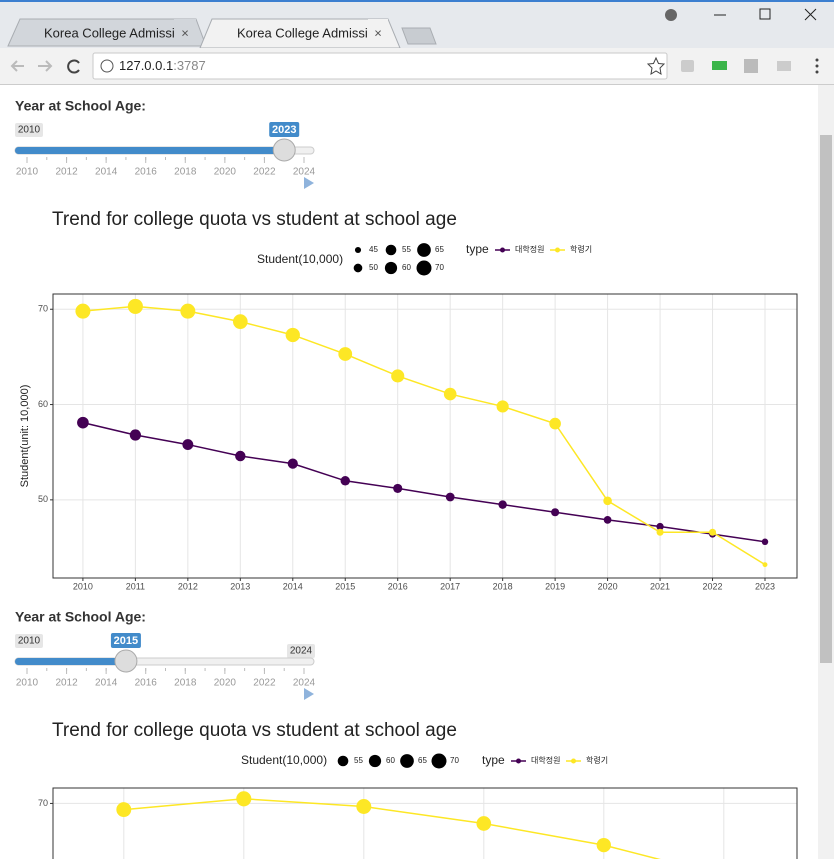 The height and width of the screenshot is (859, 834). Describe the element at coordinates (713, 586) in the screenshot. I see `x-tick-label: 2022` at that location.